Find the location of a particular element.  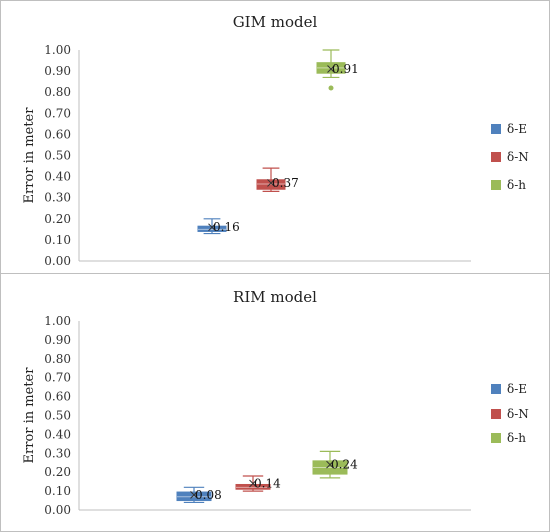

rim-de-data-label: 0.08 is located at coordinates (208, 495).